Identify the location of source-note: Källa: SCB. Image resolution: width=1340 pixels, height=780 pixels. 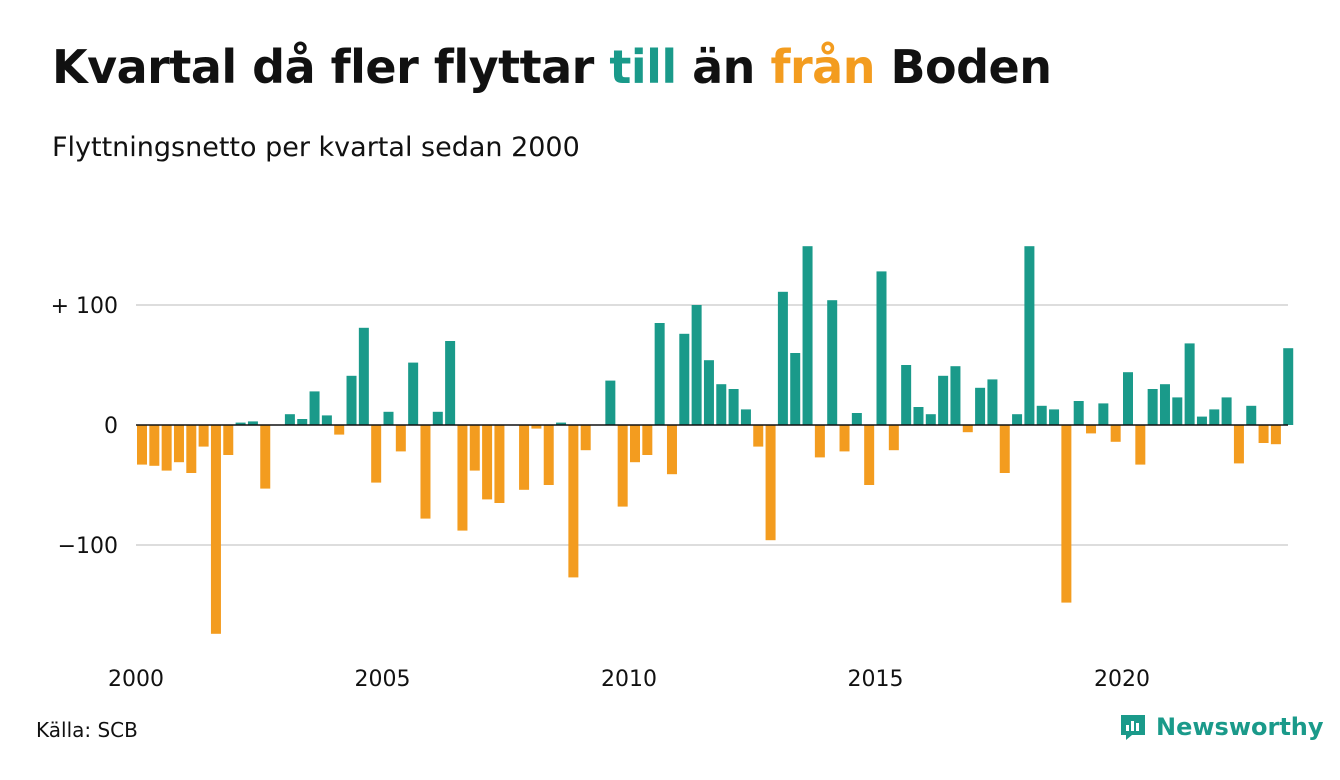
(87, 730).